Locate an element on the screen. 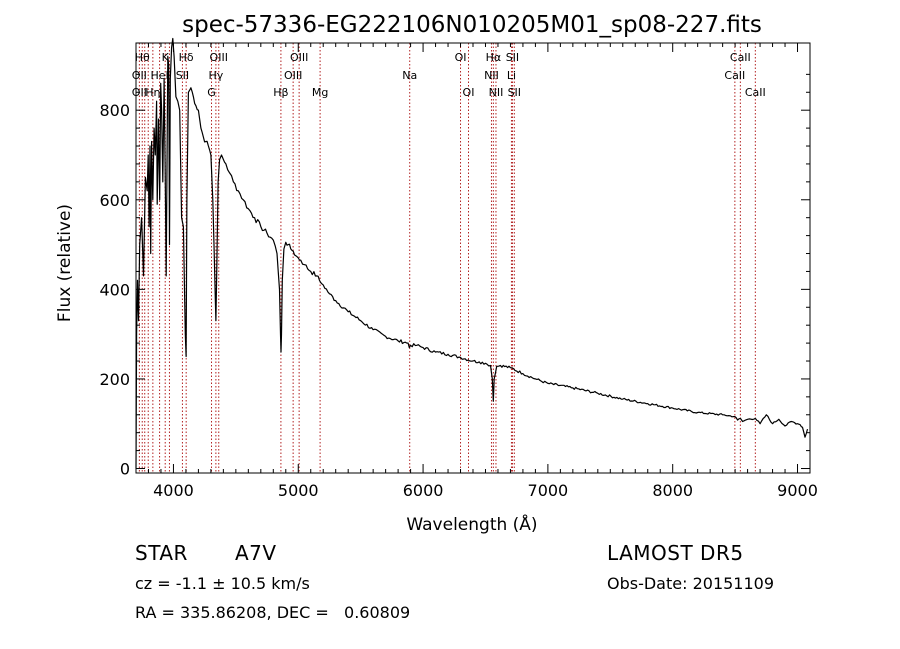 The height and width of the screenshot is (649, 900). x-tick-label: 6000 is located at coordinates (423, 490).